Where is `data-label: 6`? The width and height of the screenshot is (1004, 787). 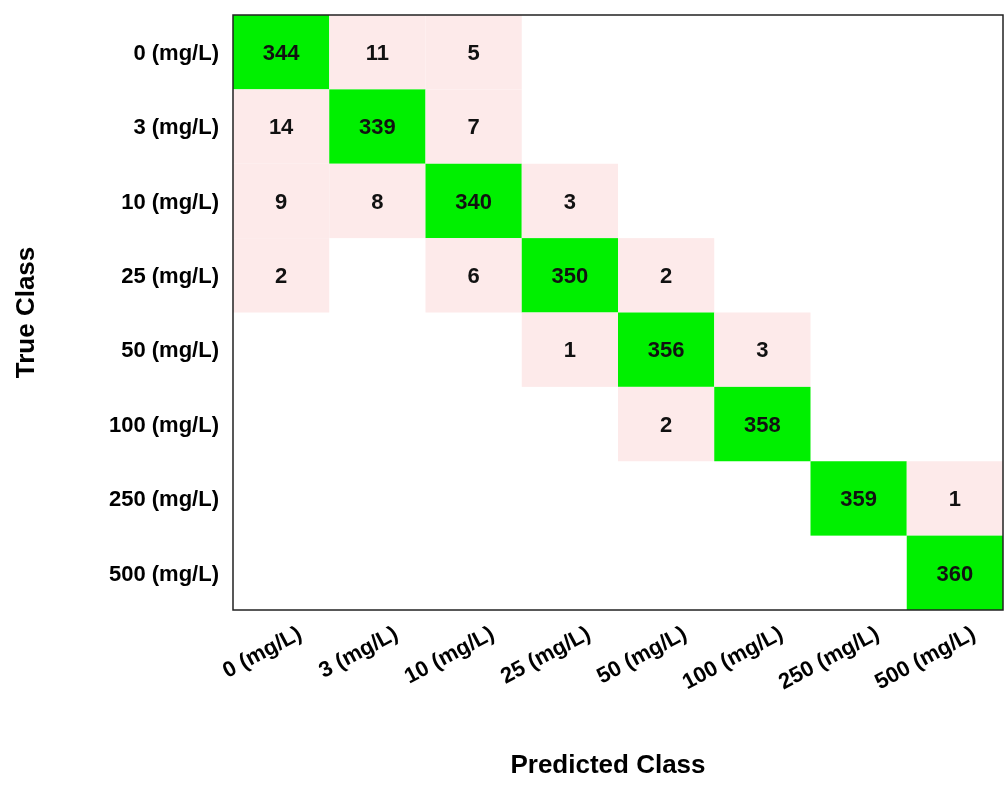 data-label: 6 is located at coordinates (473, 276).